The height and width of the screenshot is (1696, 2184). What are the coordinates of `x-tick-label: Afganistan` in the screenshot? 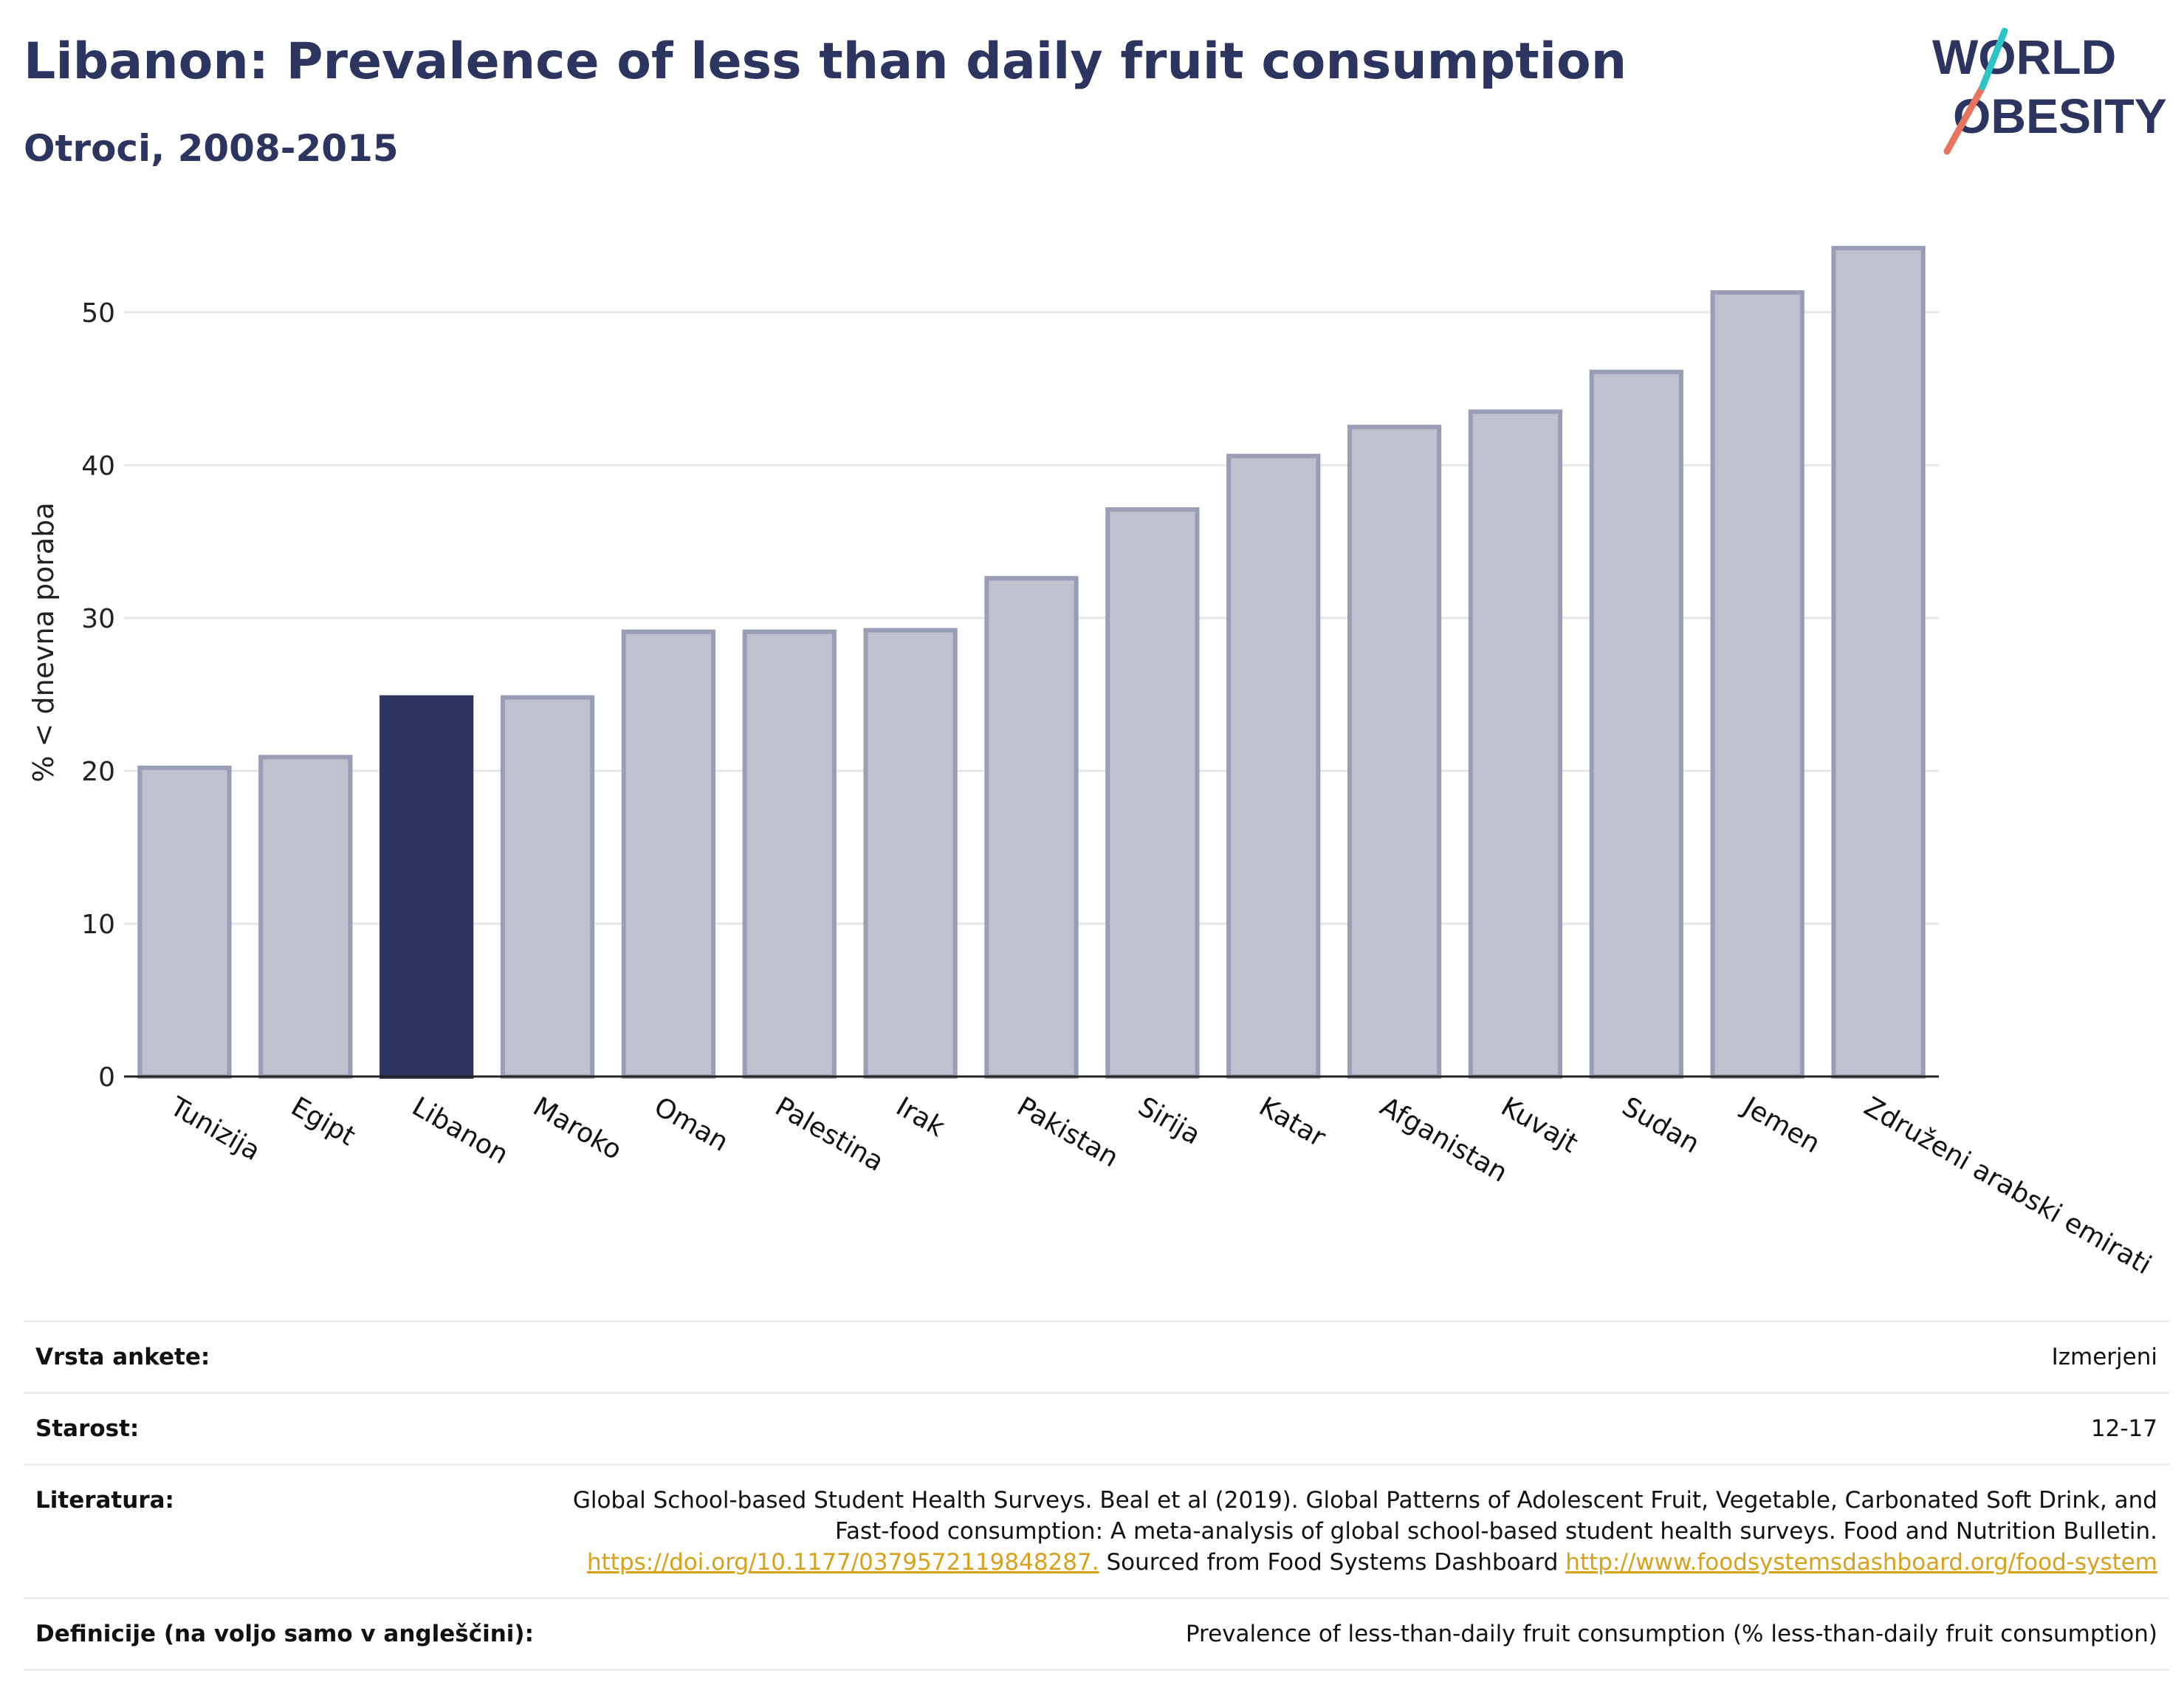 It's located at (1444, 1139).